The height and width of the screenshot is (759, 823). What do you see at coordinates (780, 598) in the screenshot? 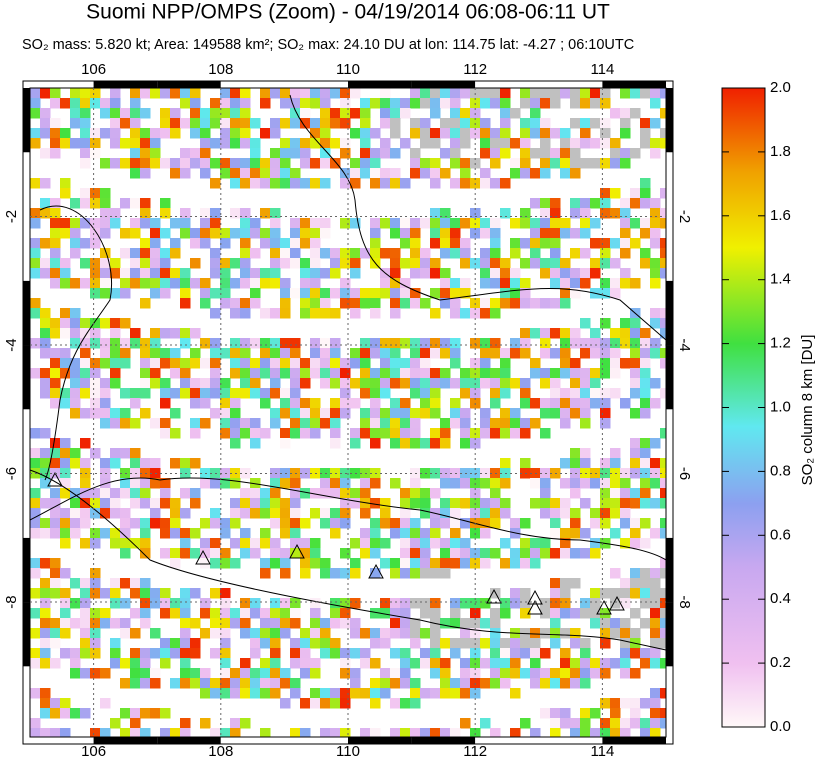
I see `colorbar-tick-label: 0.4` at bounding box center [780, 598].